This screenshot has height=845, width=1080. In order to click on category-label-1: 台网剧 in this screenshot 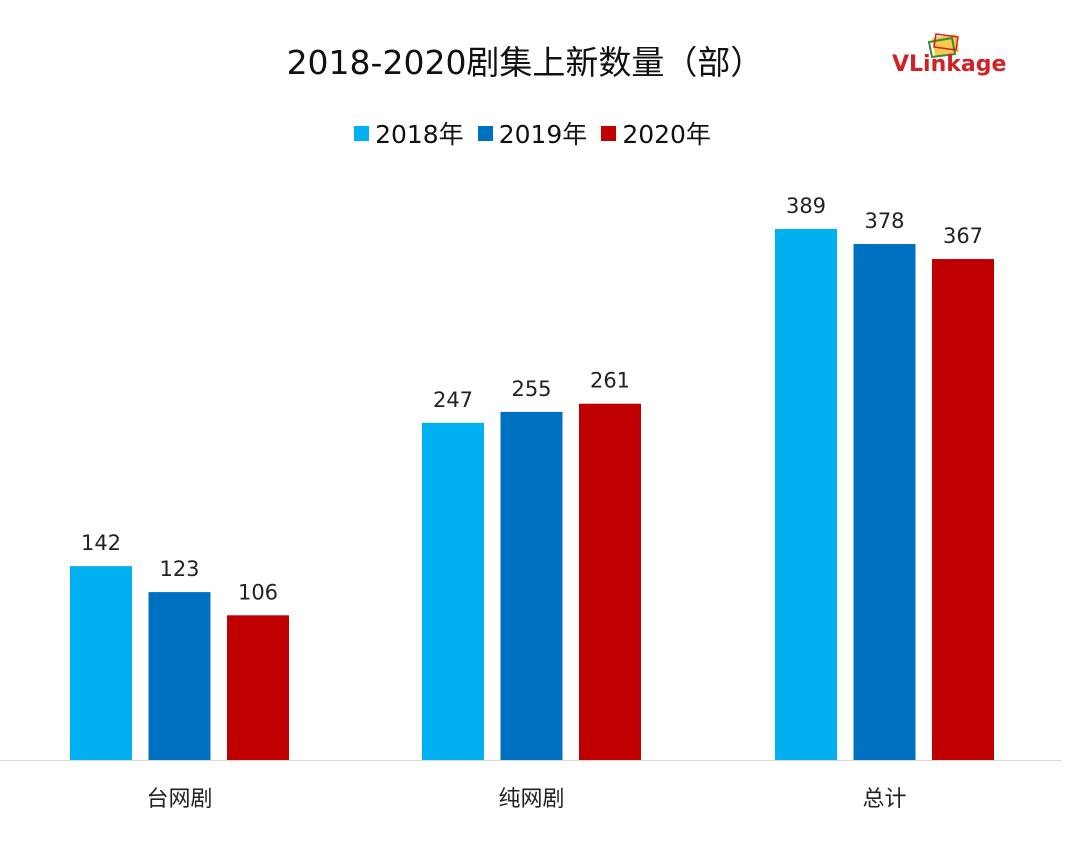, I will do `click(179, 799)`.